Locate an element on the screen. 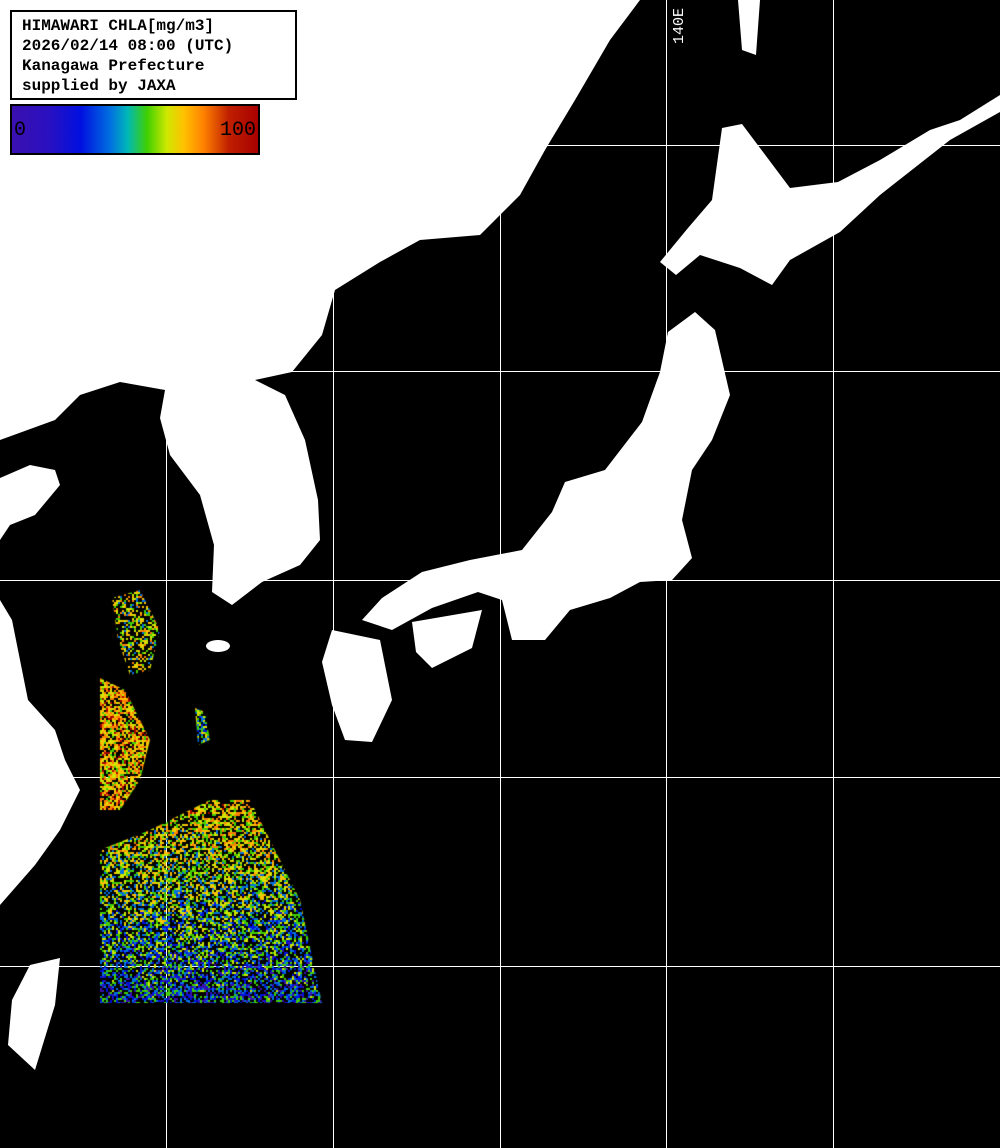 This screenshot has height=1148, width=1000. lon-label-140e: 140E is located at coordinates (679, 25).